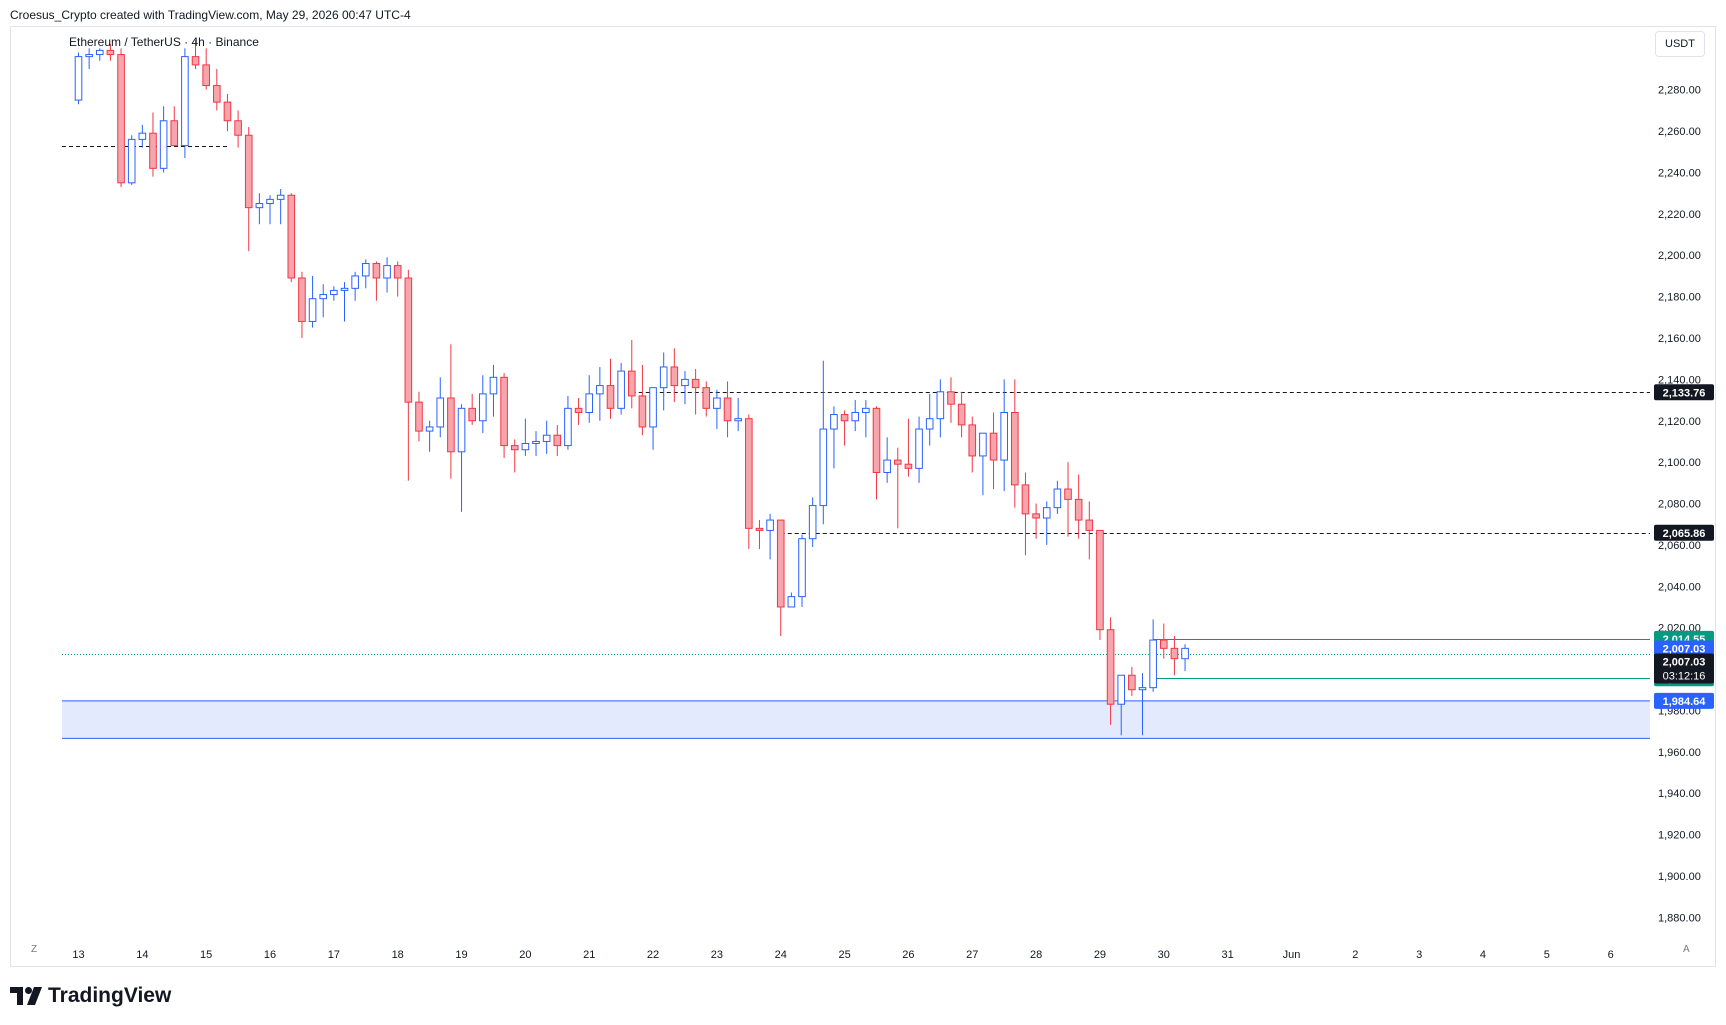 The height and width of the screenshot is (1025, 1726). I want to click on x-tick-label: 17, so click(334, 955).